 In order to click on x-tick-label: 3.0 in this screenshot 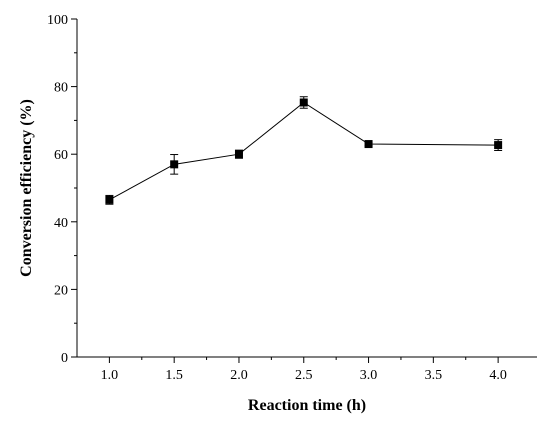, I will do `click(369, 375)`.